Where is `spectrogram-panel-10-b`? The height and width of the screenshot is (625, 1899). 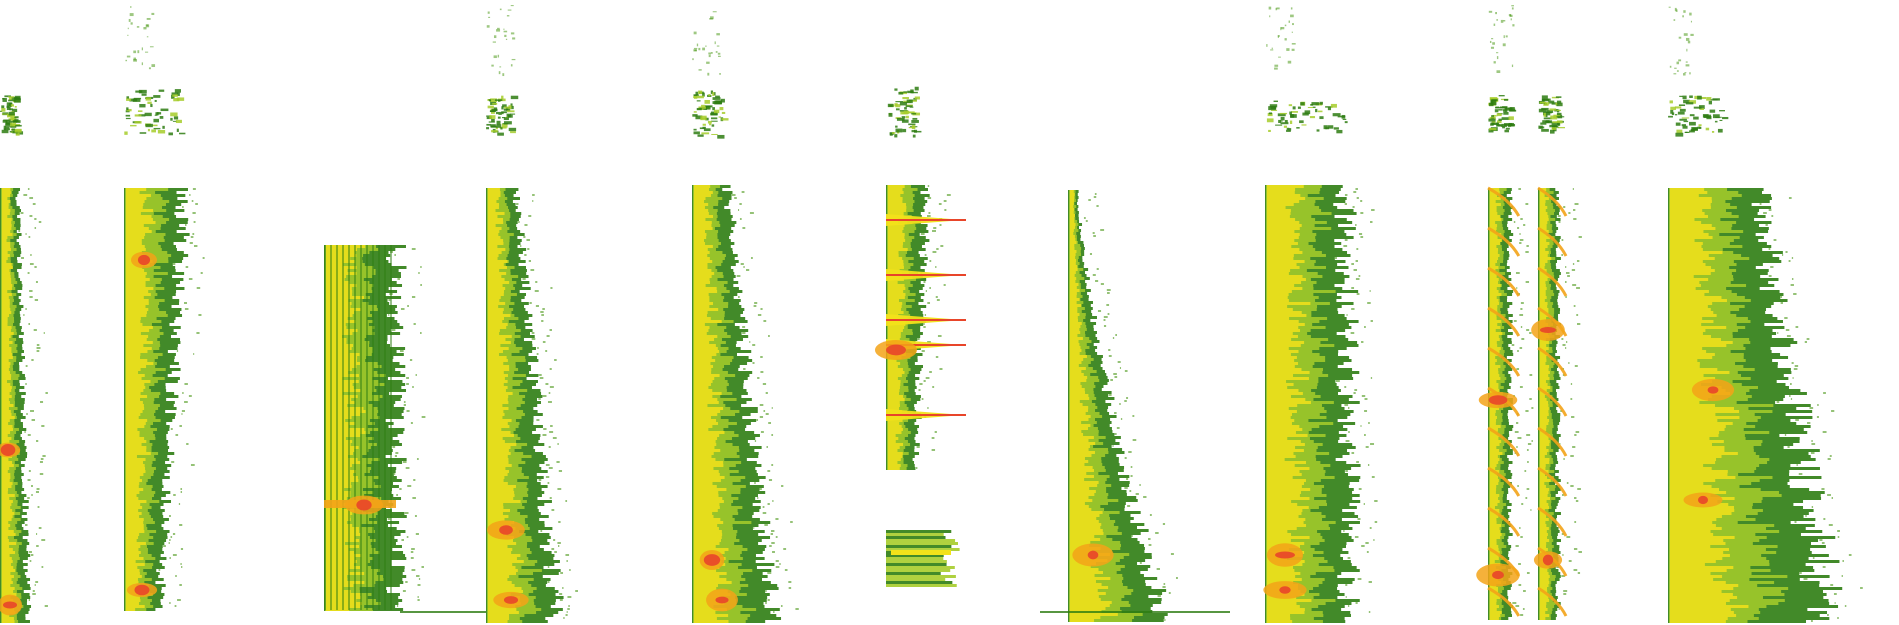 spectrogram-panel-10-b is located at coordinates (1765, 314).